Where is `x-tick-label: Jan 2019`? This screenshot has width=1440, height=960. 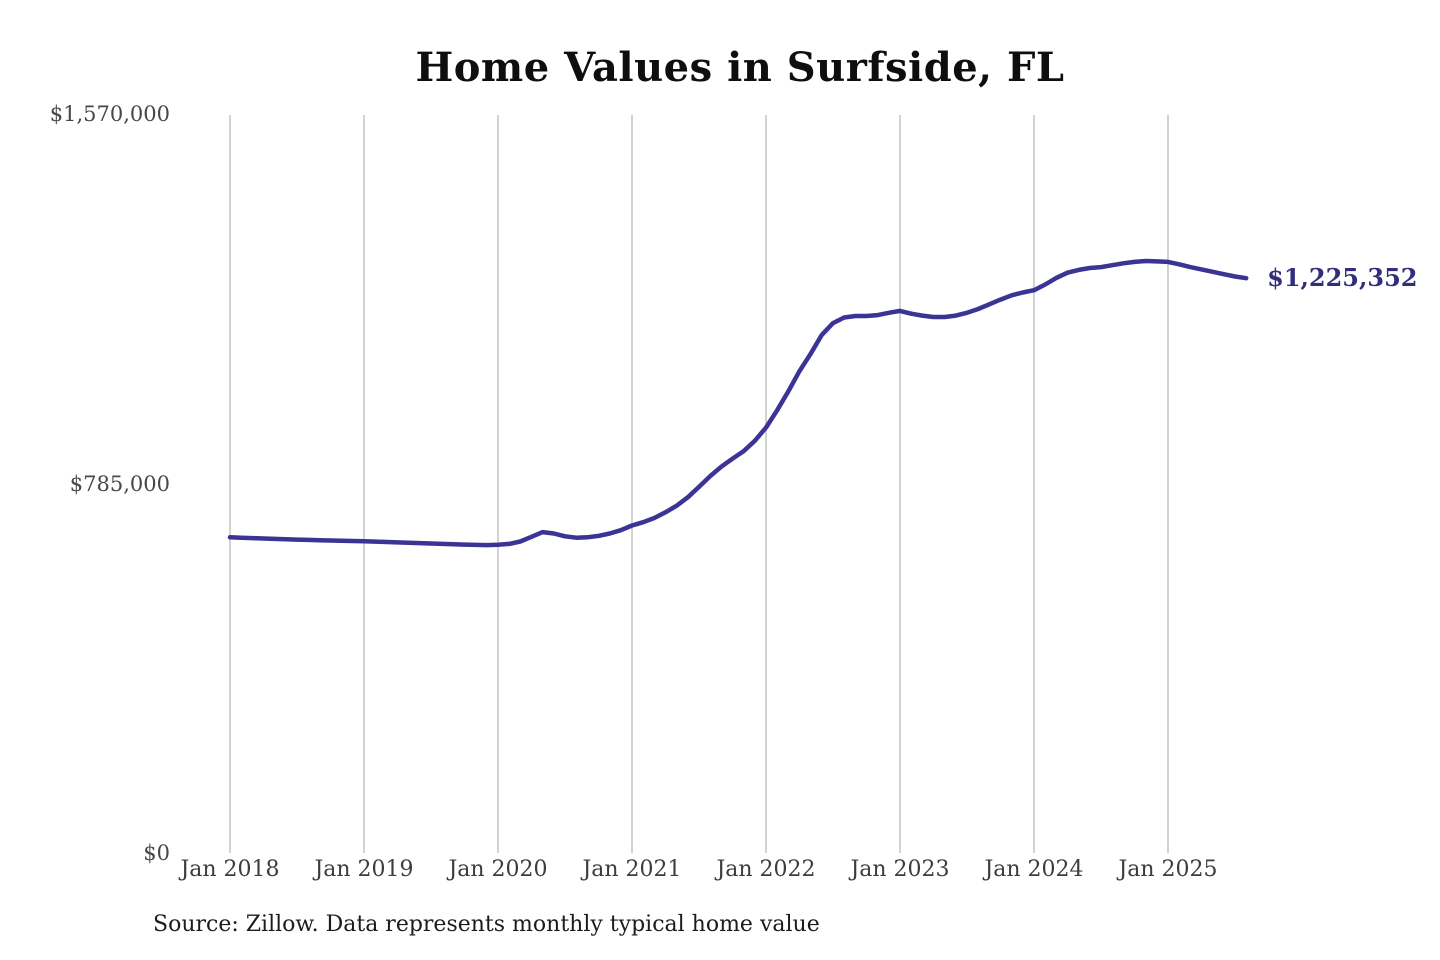
x-tick-label: Jan 2019 is located at coordinates (364, 869).